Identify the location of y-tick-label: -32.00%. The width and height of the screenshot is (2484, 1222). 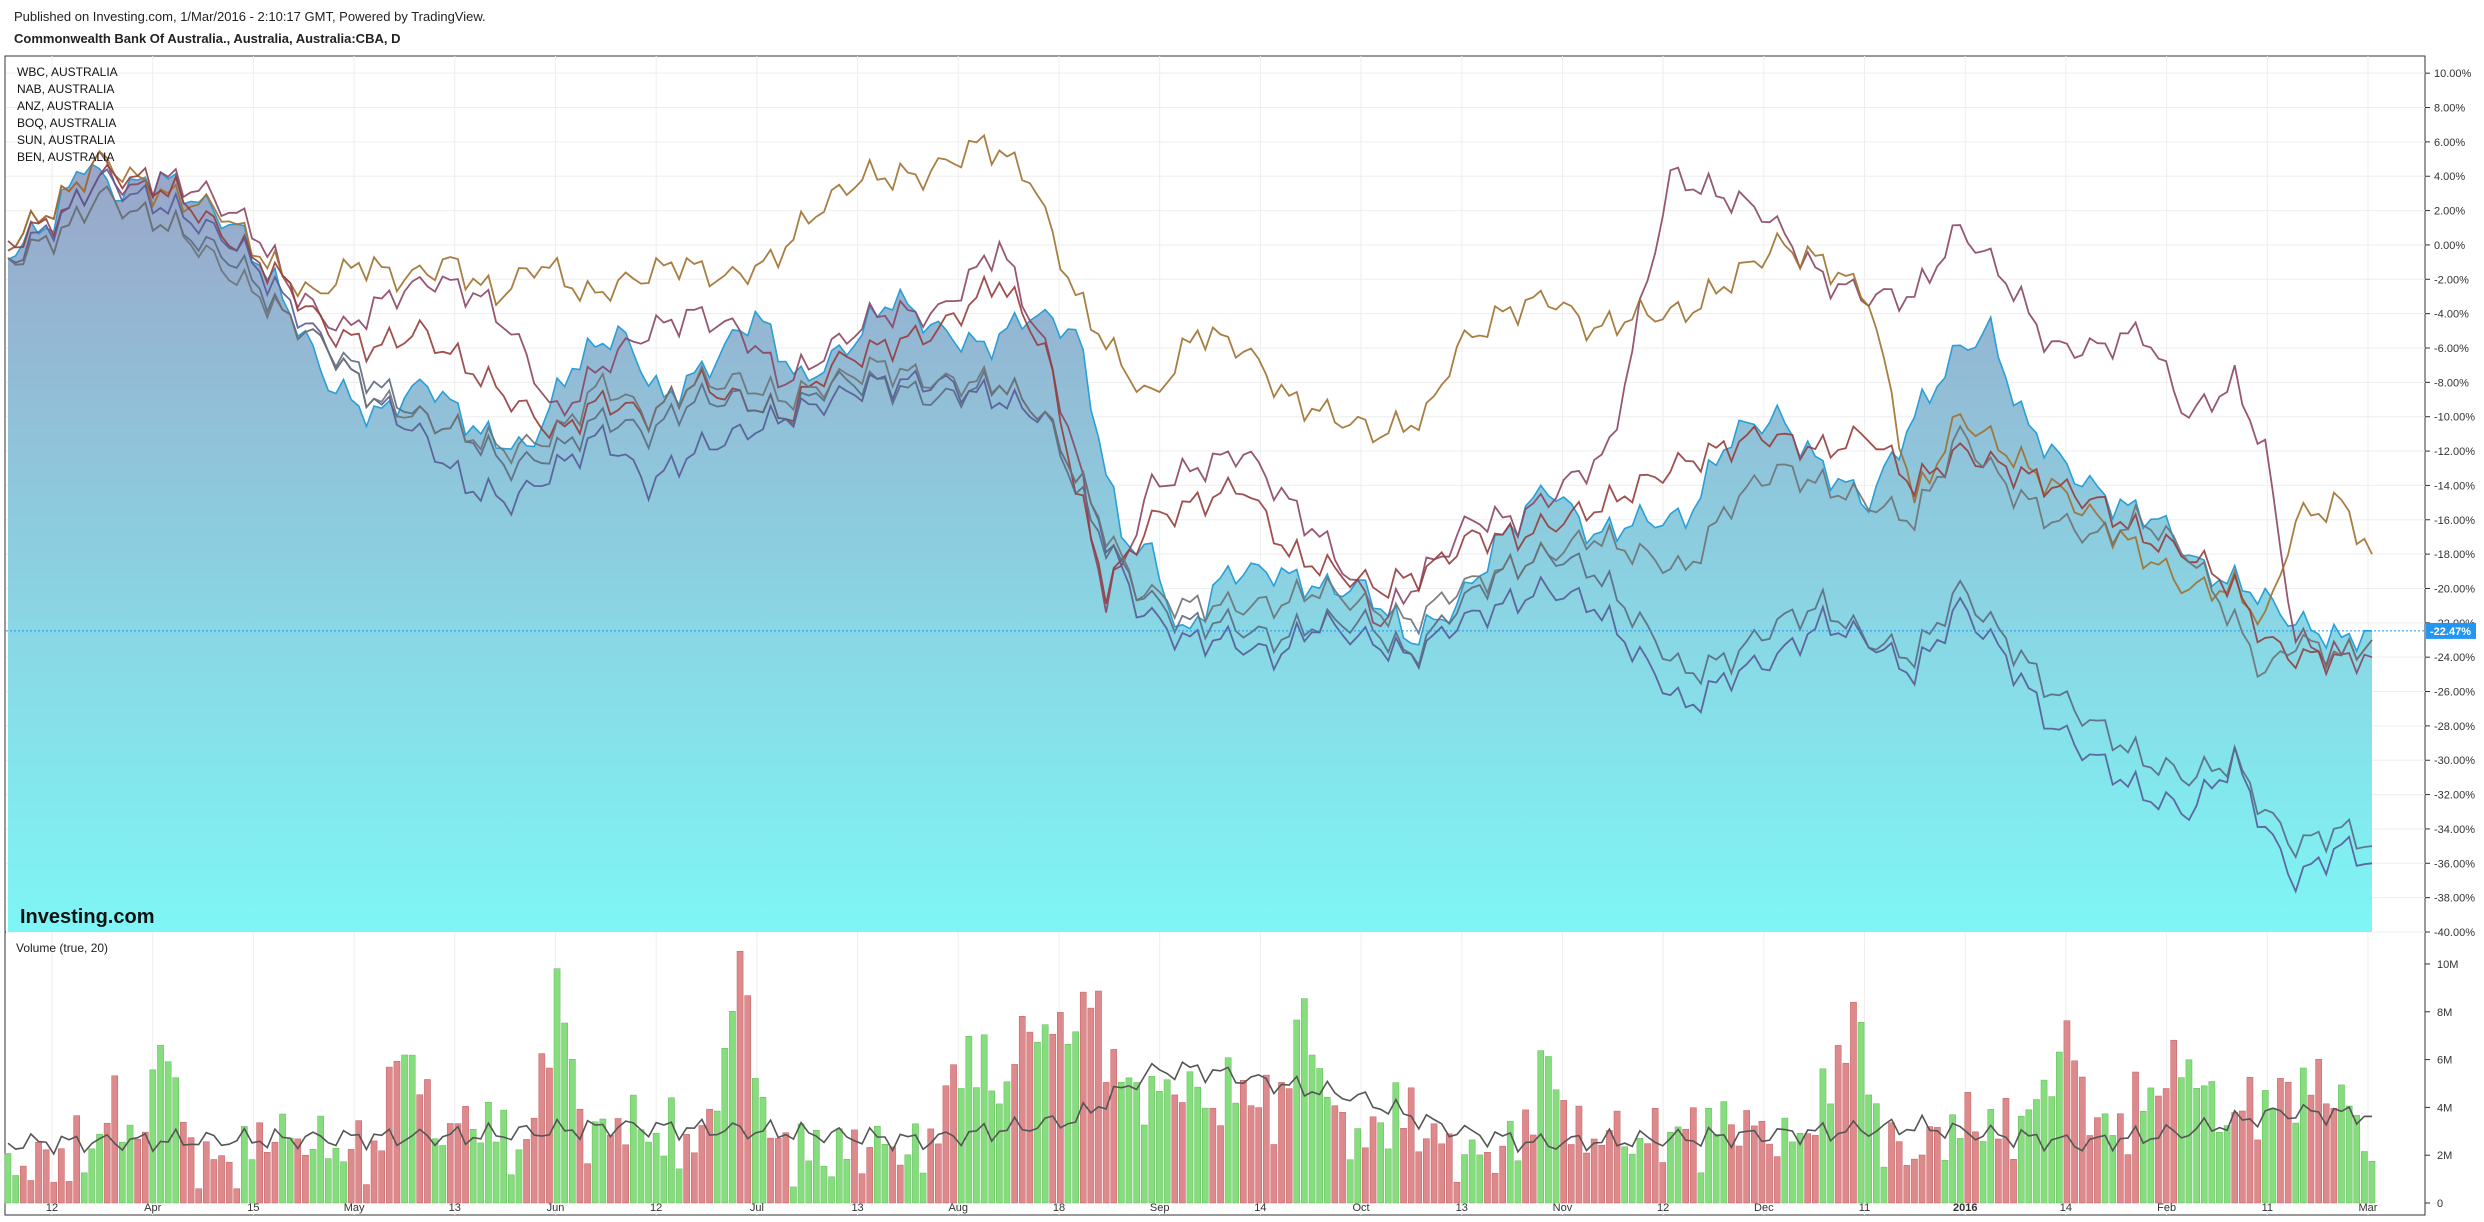
(2454, 796).